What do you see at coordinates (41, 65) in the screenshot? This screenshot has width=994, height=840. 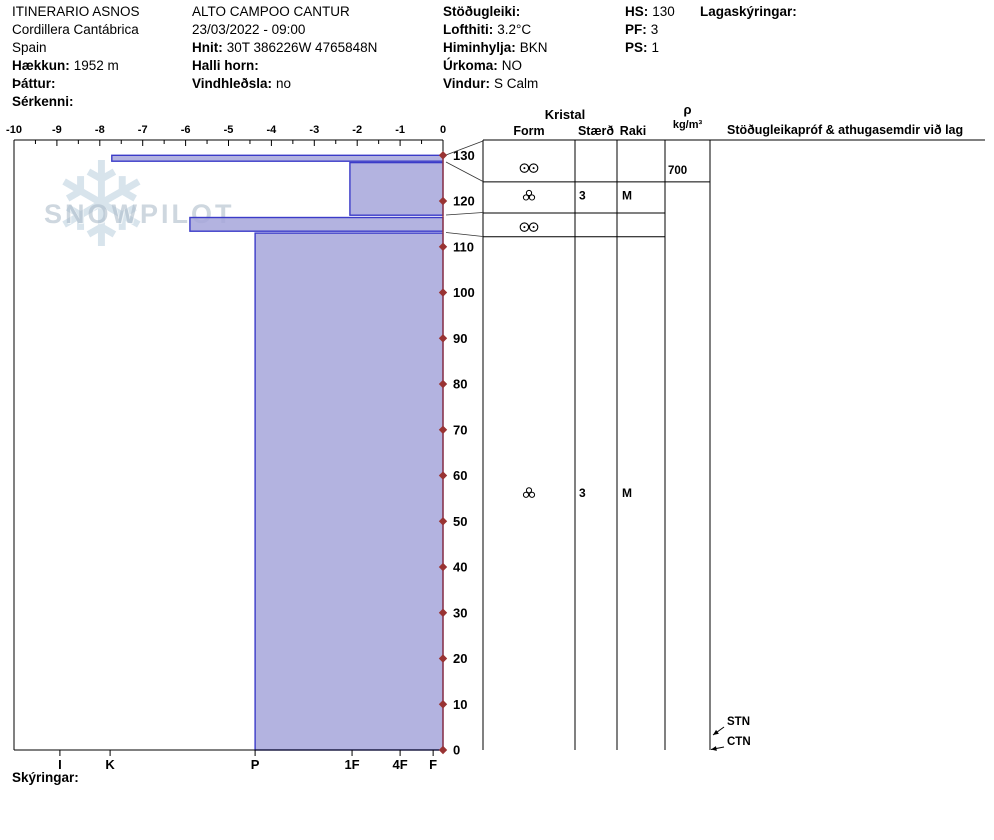 I see `elevation-label: Hækkun:` at bounding box center [41, 65].